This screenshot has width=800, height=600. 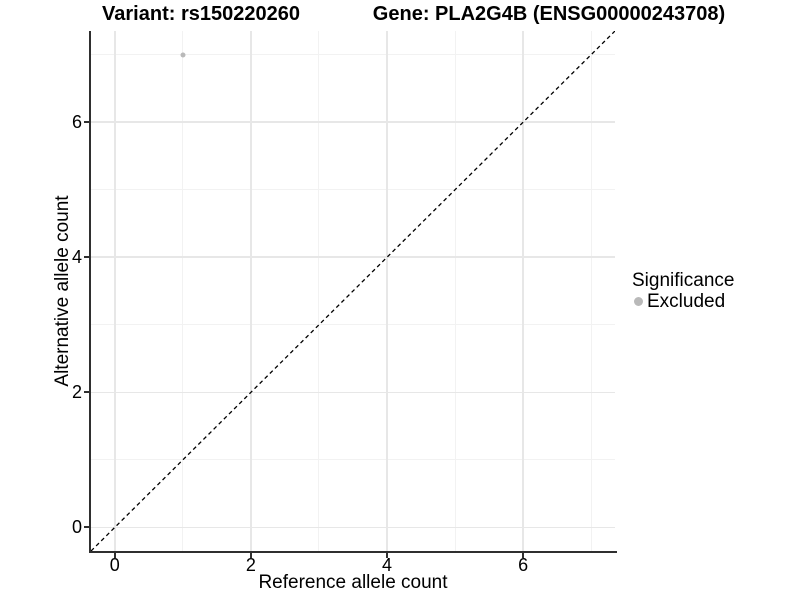 What do you see at coordinates (183, 55) in the screenshot?
I see `data-point` at bounding box center [183, 55].